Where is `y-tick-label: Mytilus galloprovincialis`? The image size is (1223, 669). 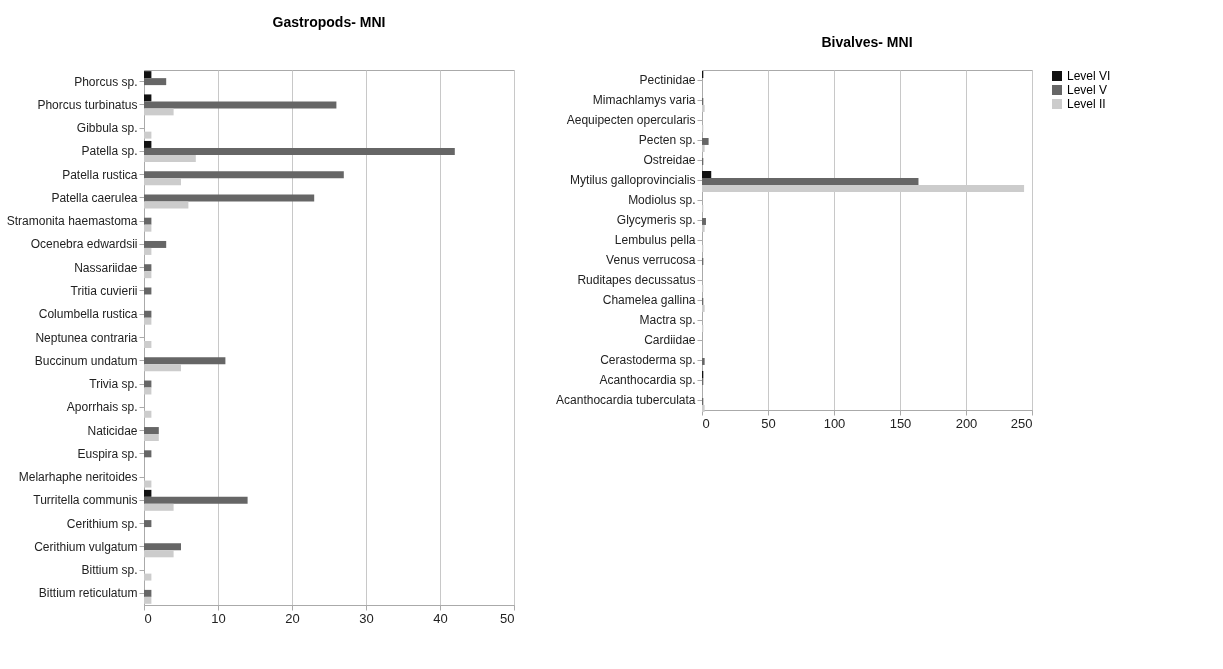 y-tick-label: Mytilus galloprovincialis is located at coordinates (633, 180).